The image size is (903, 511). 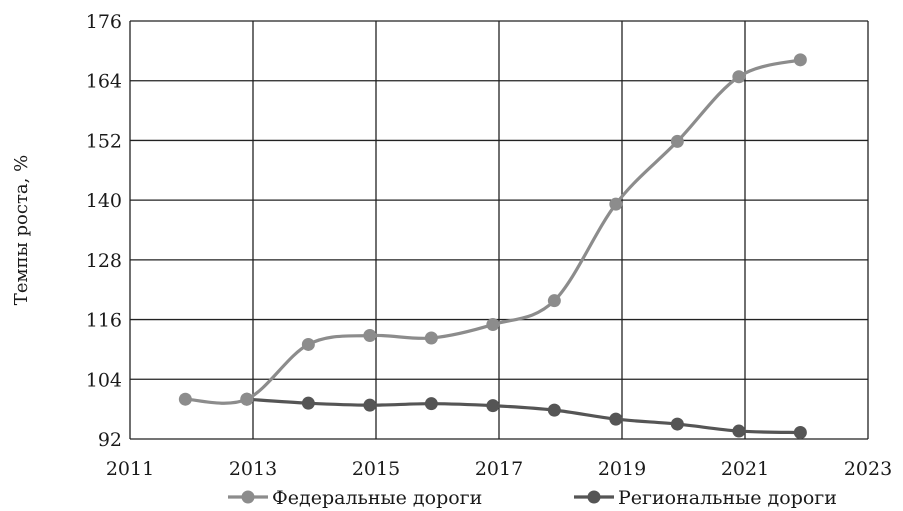 What do you see at coordinates (104, 380) in the screenshot?
I see `y-tick-label: 104` at bounding box center [104, 380].